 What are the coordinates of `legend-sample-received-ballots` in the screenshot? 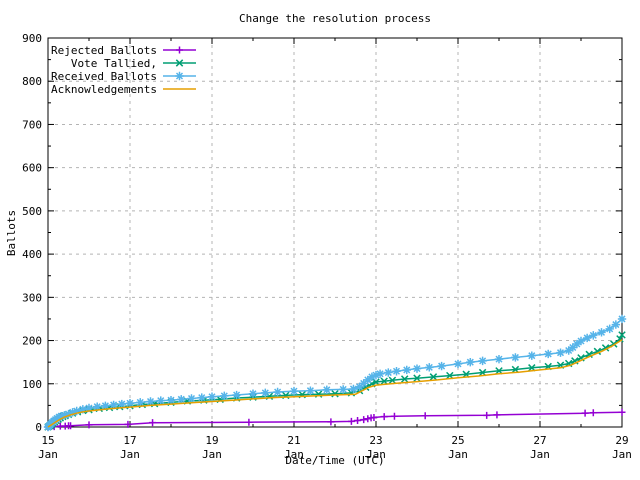 It's located at (179, 76).